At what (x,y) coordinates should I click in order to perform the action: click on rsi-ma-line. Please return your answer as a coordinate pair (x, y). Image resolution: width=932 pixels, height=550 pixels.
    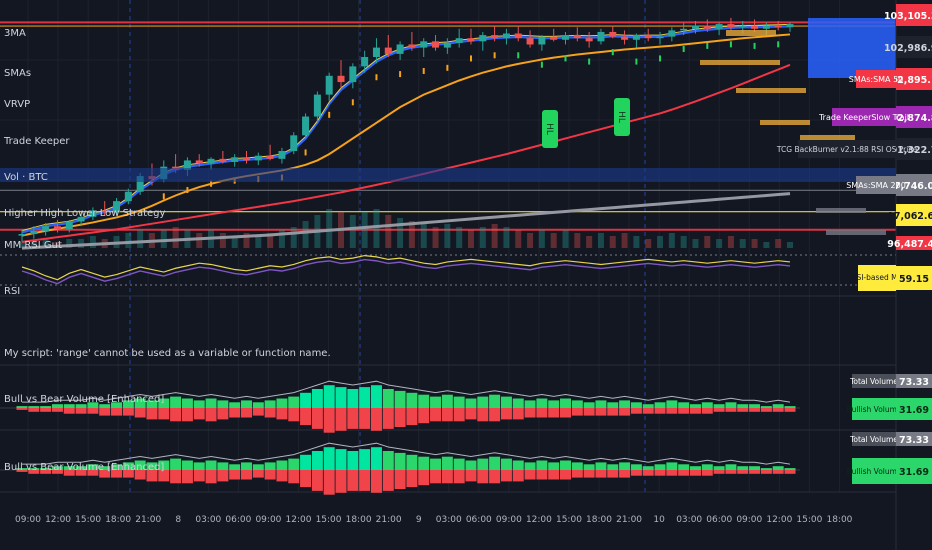
    Looking at the image, I should click on (406, 267).